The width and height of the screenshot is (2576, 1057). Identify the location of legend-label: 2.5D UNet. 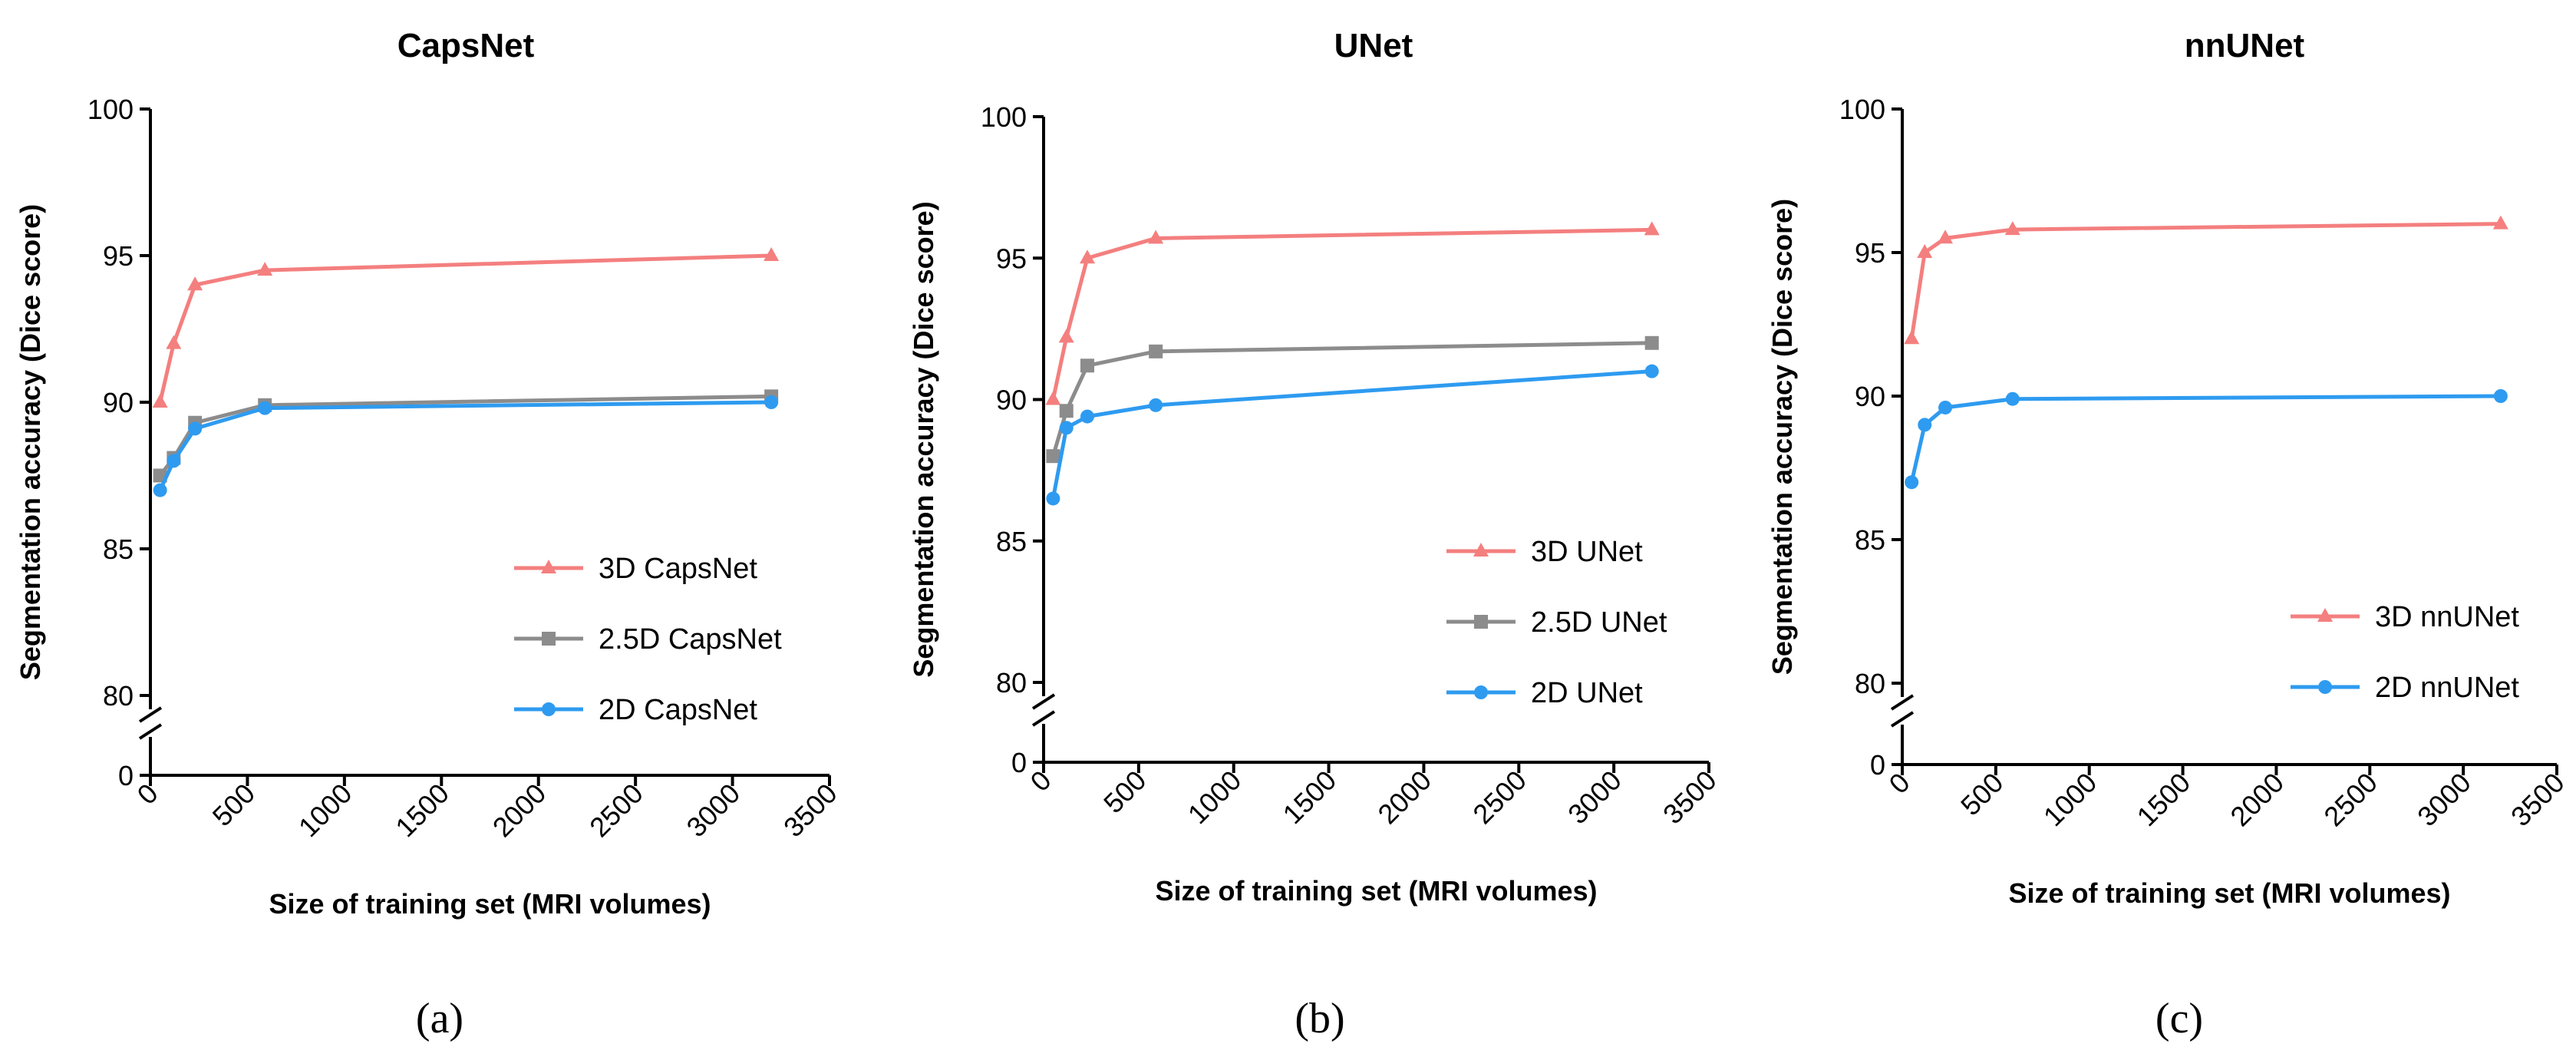
(1599, 622).